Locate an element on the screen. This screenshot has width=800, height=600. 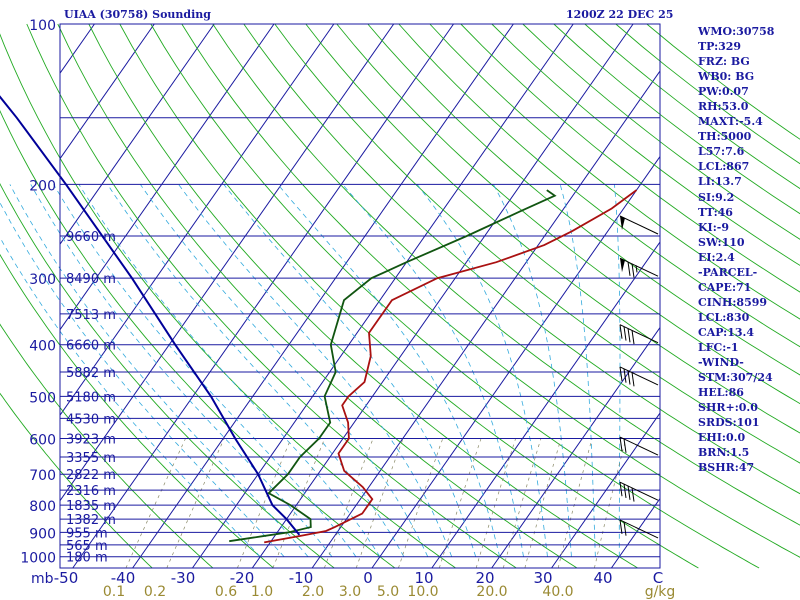
pressure-tick-label: 600 is located at coordinates (42, 441).